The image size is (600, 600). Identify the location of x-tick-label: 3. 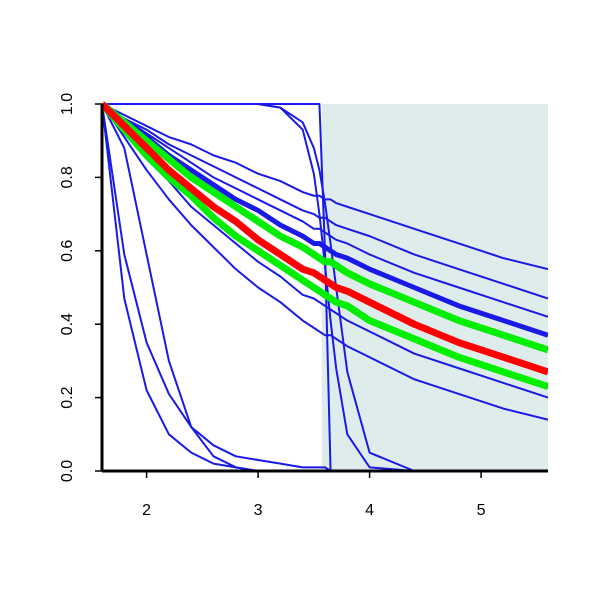
(258, 510).